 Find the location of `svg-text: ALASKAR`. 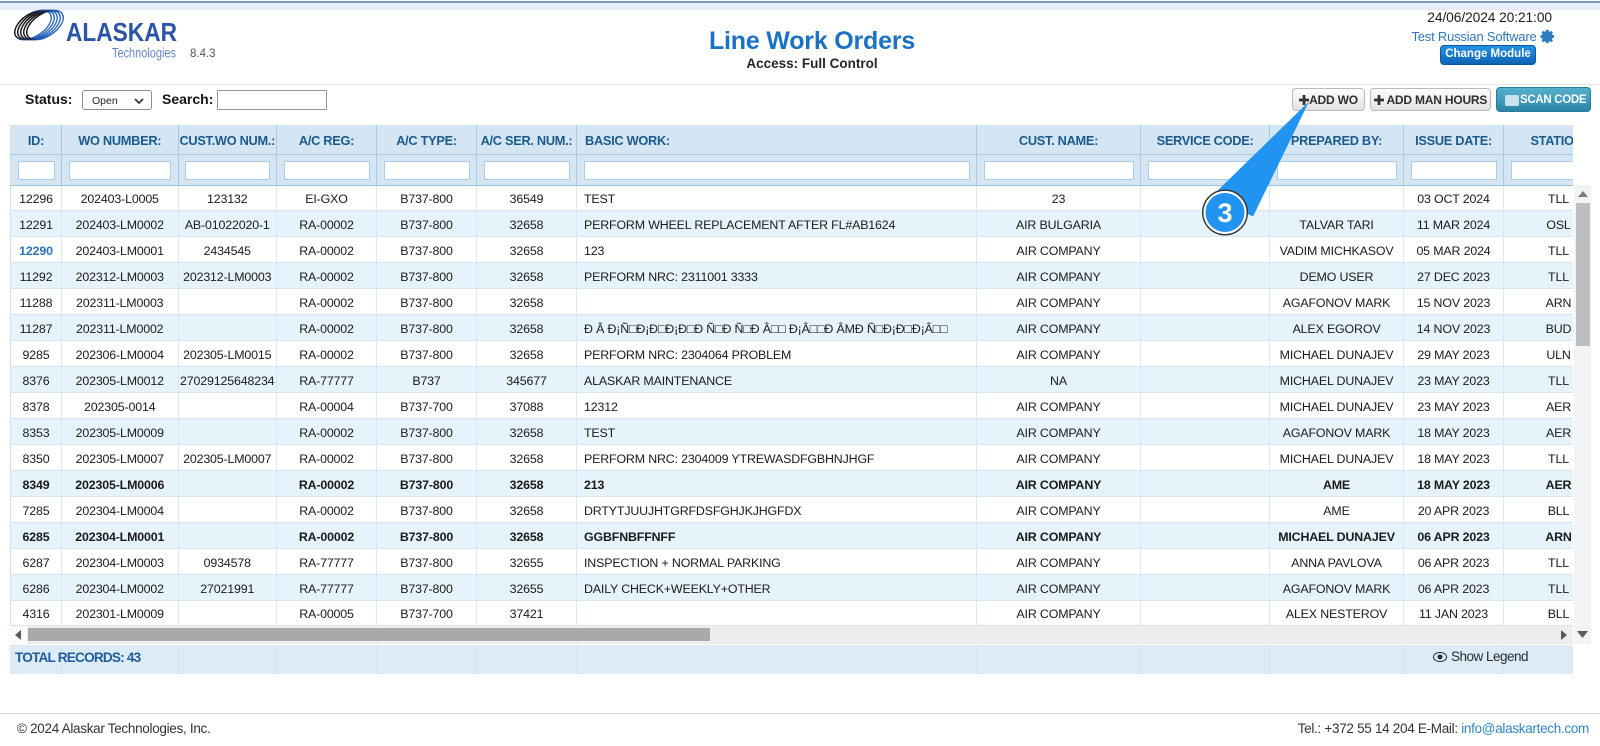

svg-text: ALASKAR is located at coordinates (121, 32).